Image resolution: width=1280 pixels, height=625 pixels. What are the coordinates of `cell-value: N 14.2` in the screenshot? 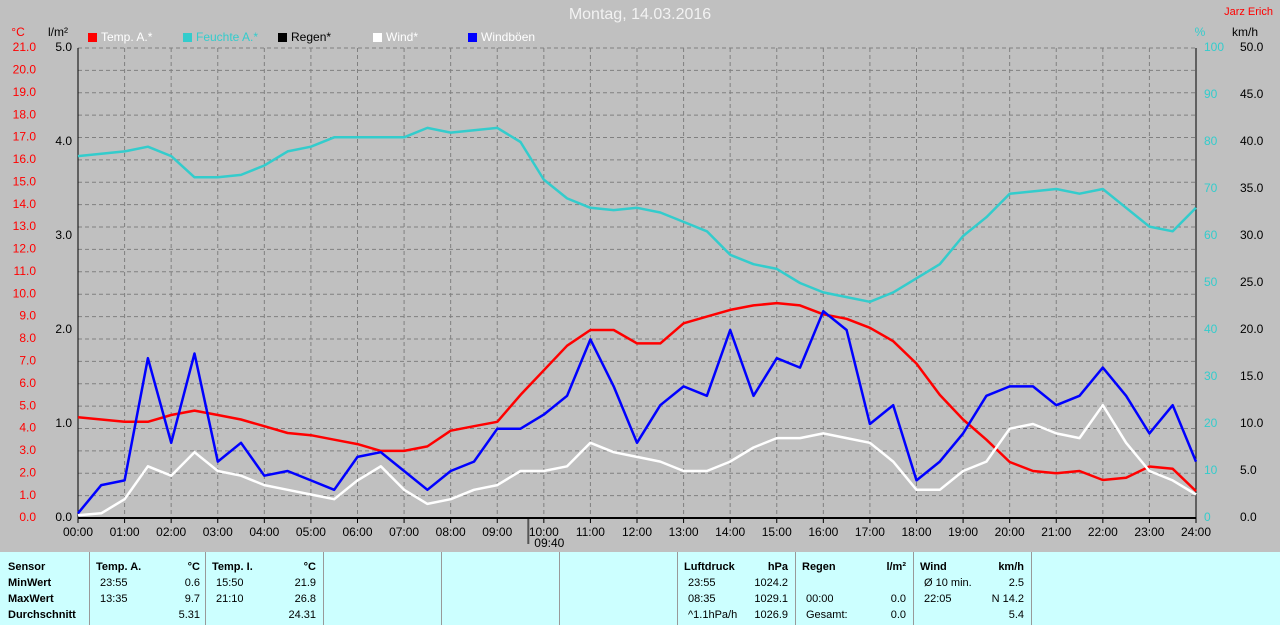 It's located at (1007, 599).